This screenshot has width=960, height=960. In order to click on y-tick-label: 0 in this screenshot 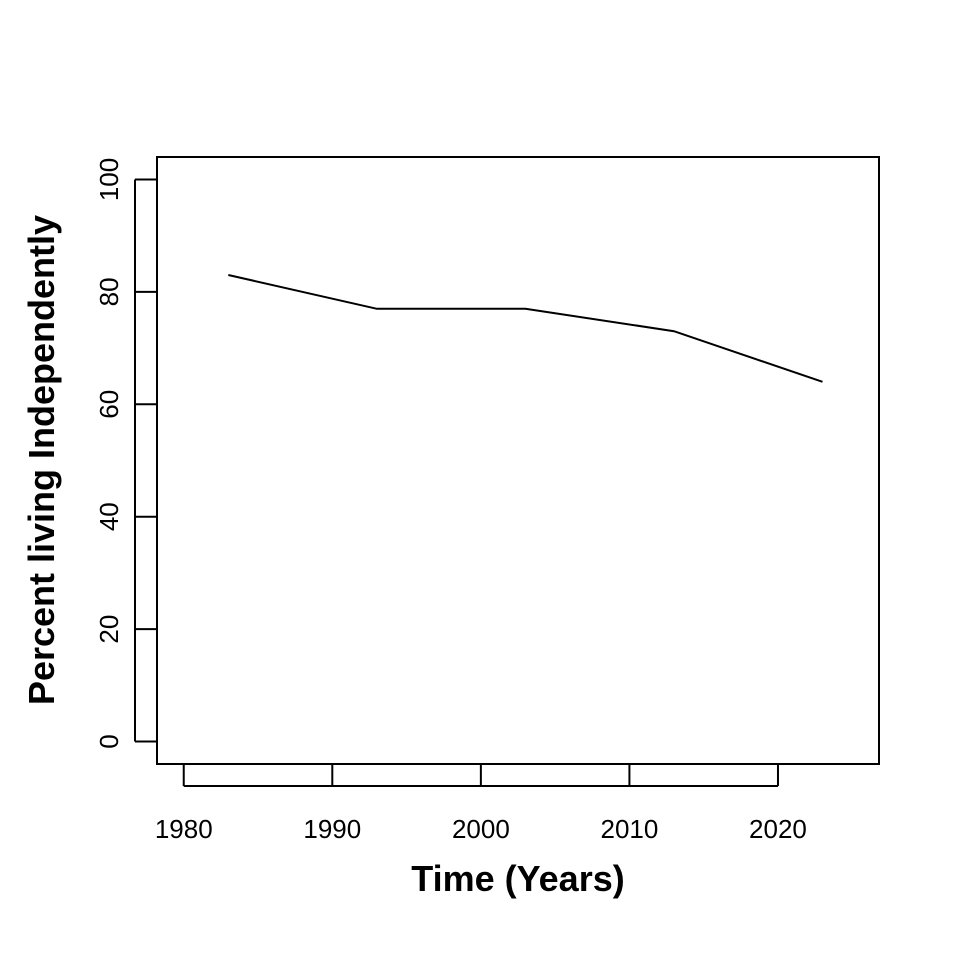, I will do `click(109, 741)`.